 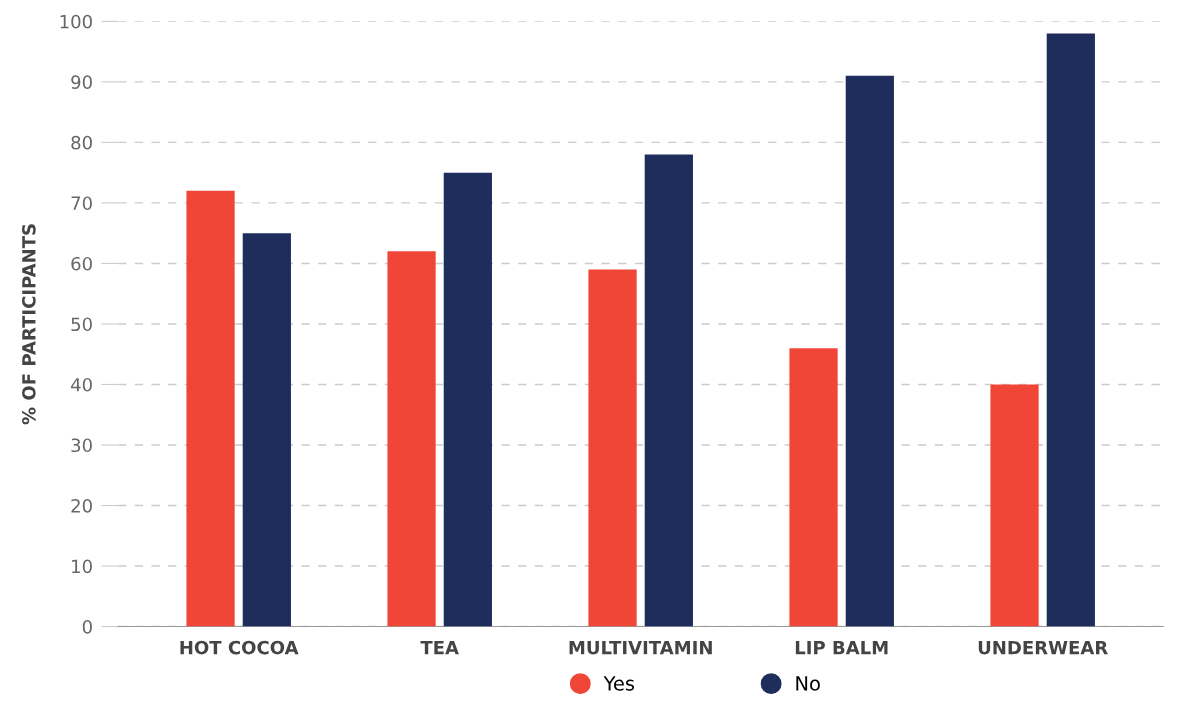 What do you see at coordinates (808, 683) in the screenshot?
I see `legend-label: No` at bounding box center [808, 683].